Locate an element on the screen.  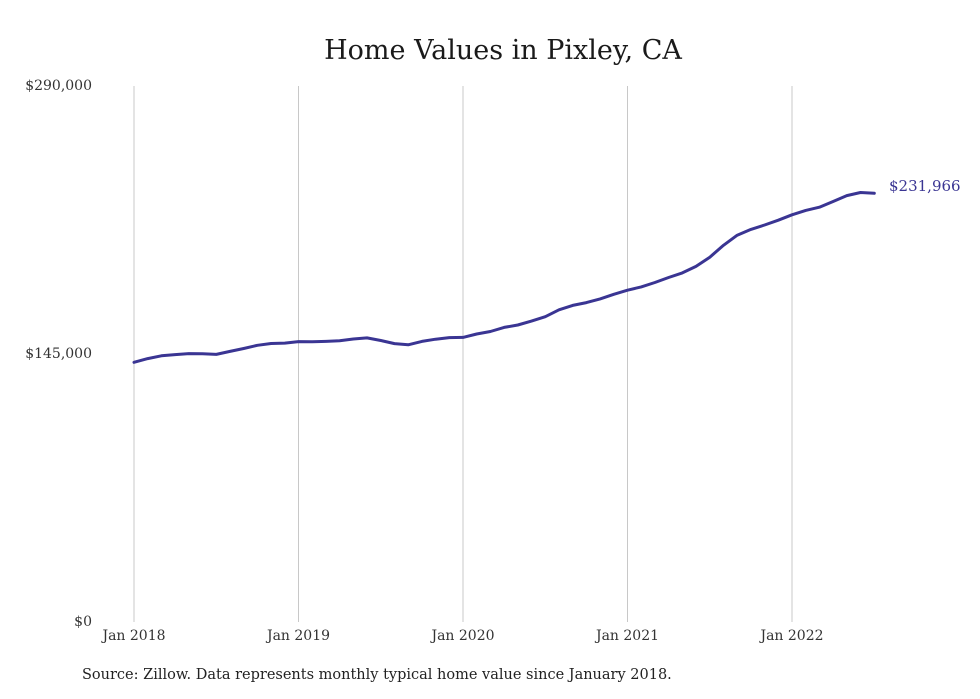
x-tick-label: Jan 2019 is located at coordinates (297, 636).